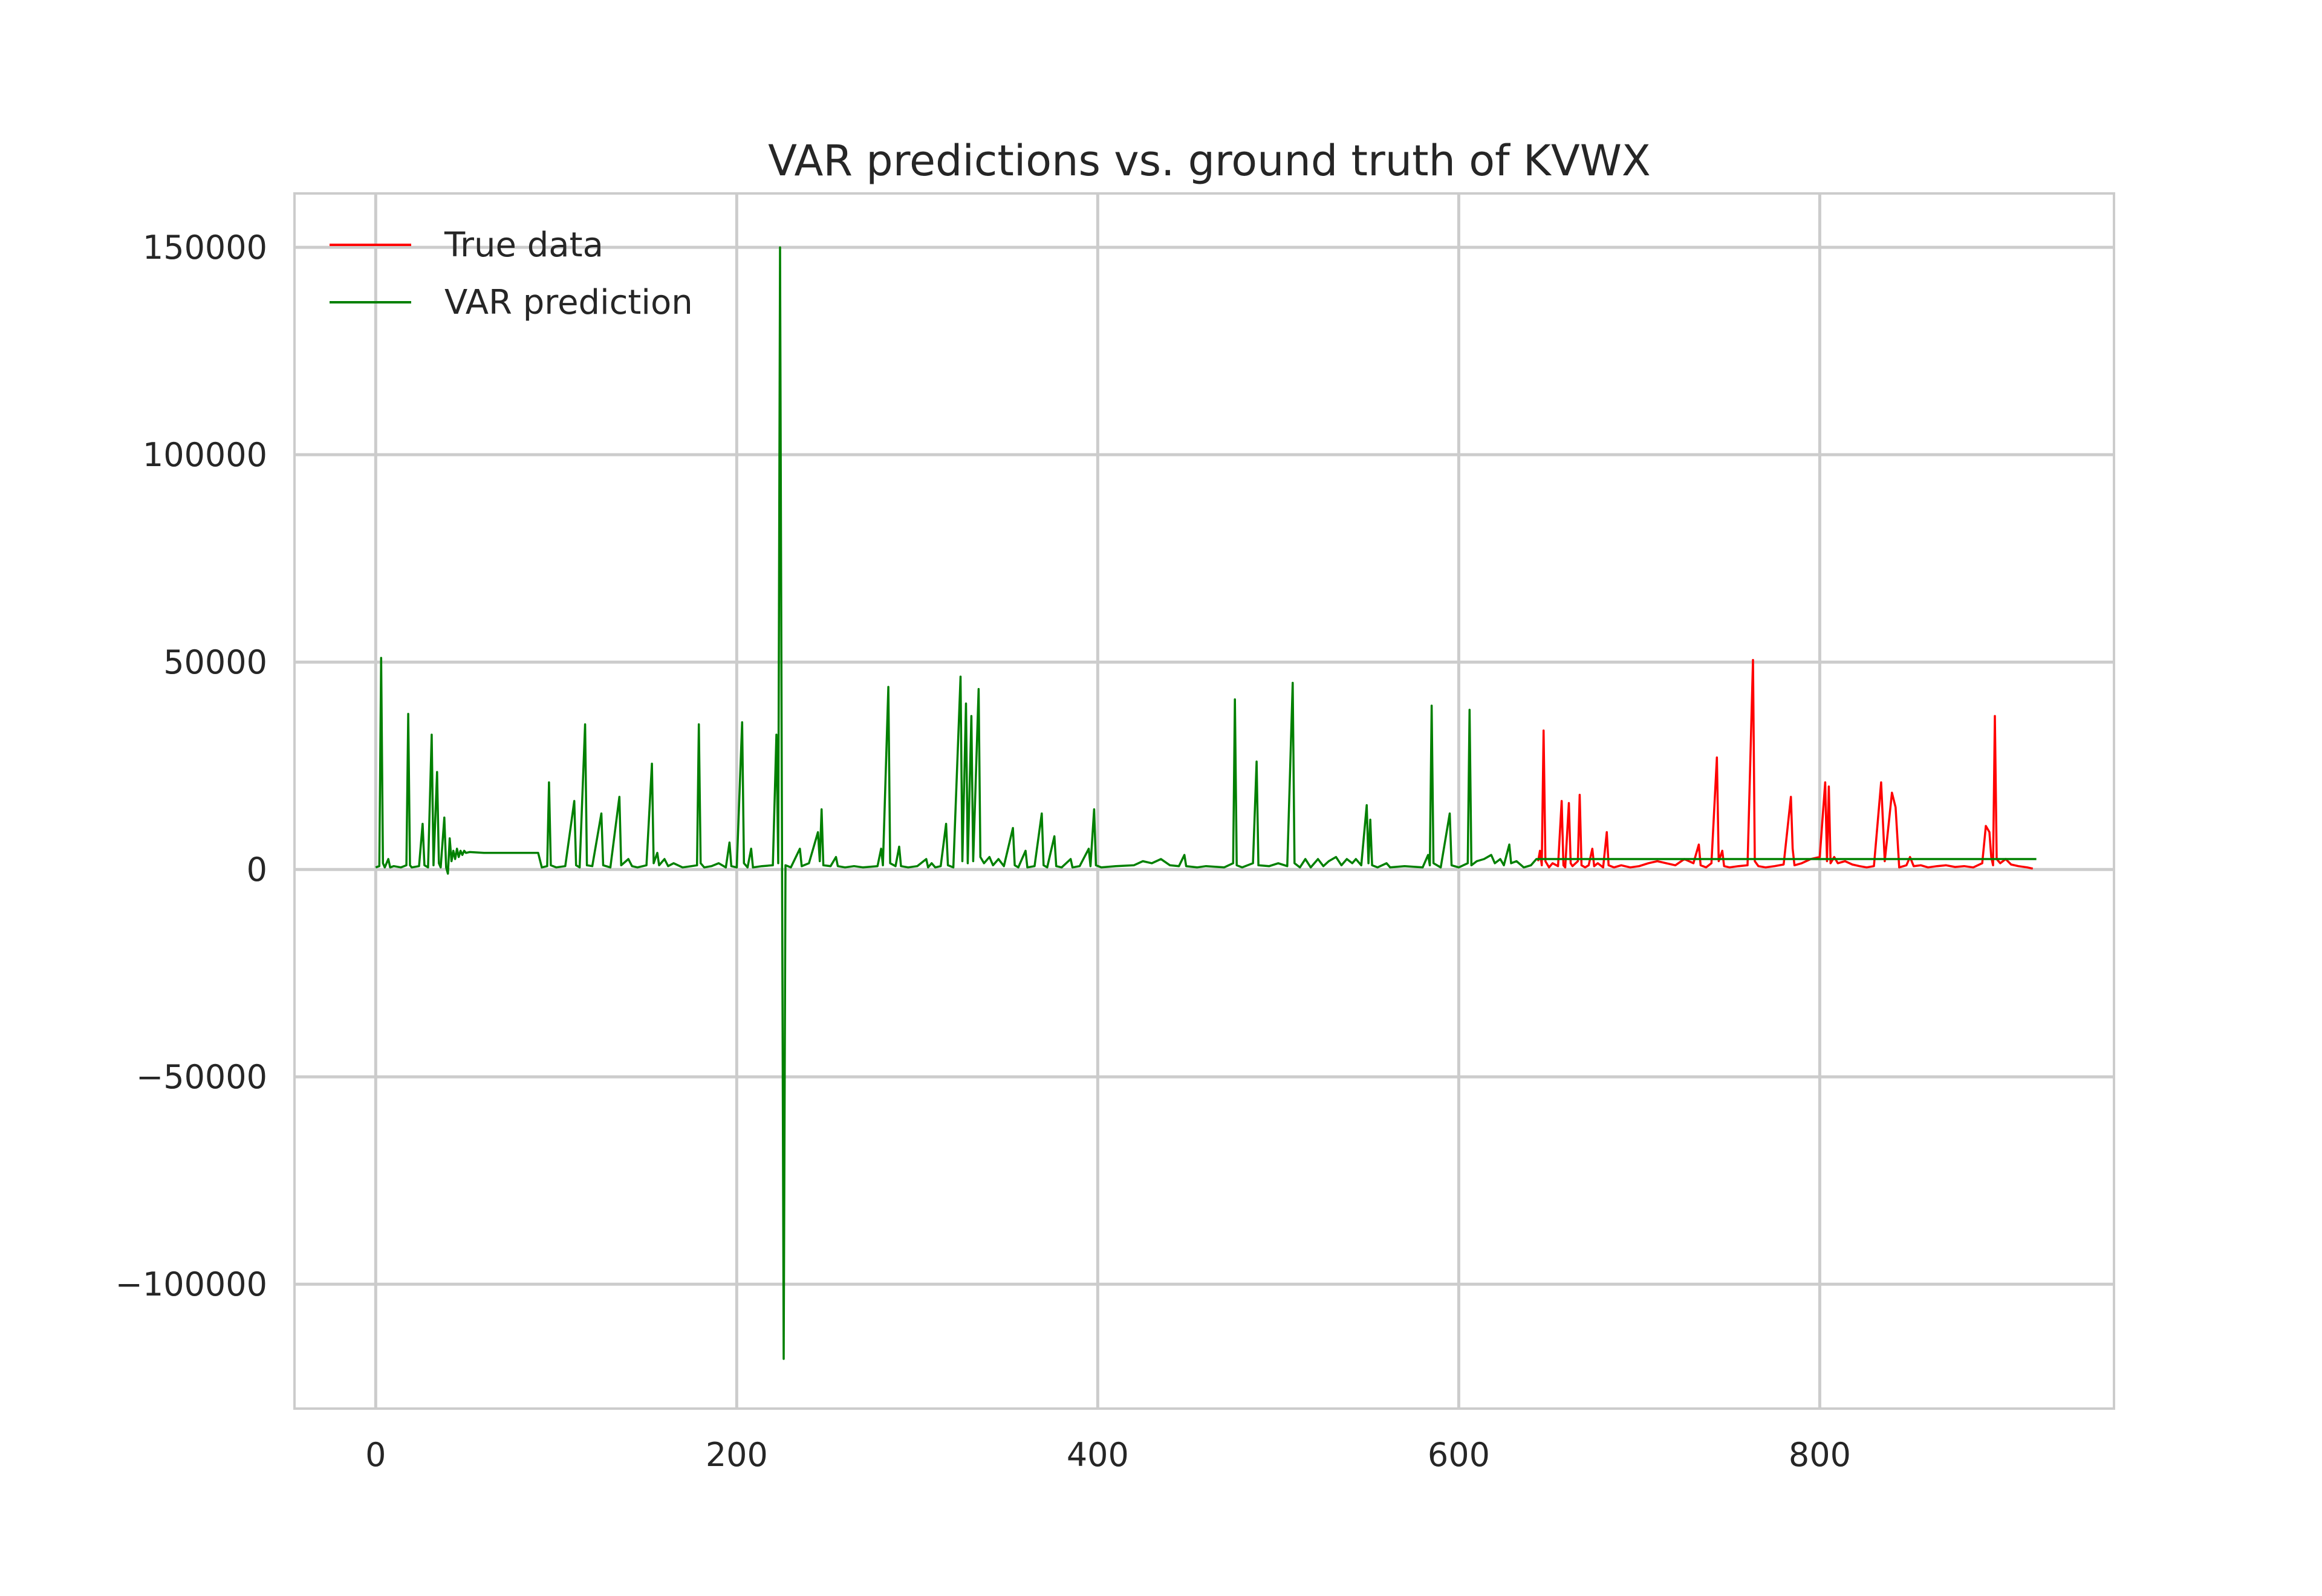  Describe the element at coordinates (511, 273) in the screenshot. I see `legend: True data VAR prediction` at that location.